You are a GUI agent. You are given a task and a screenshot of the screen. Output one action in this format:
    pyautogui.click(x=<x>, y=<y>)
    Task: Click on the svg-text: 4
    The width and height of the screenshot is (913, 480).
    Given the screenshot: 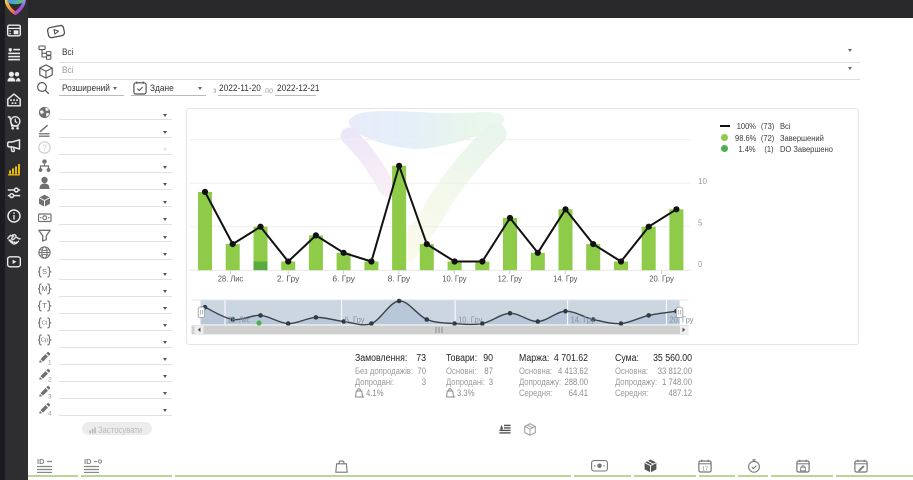 What is the action you would take?
    pyautogui.click(x=50, y=413)
    